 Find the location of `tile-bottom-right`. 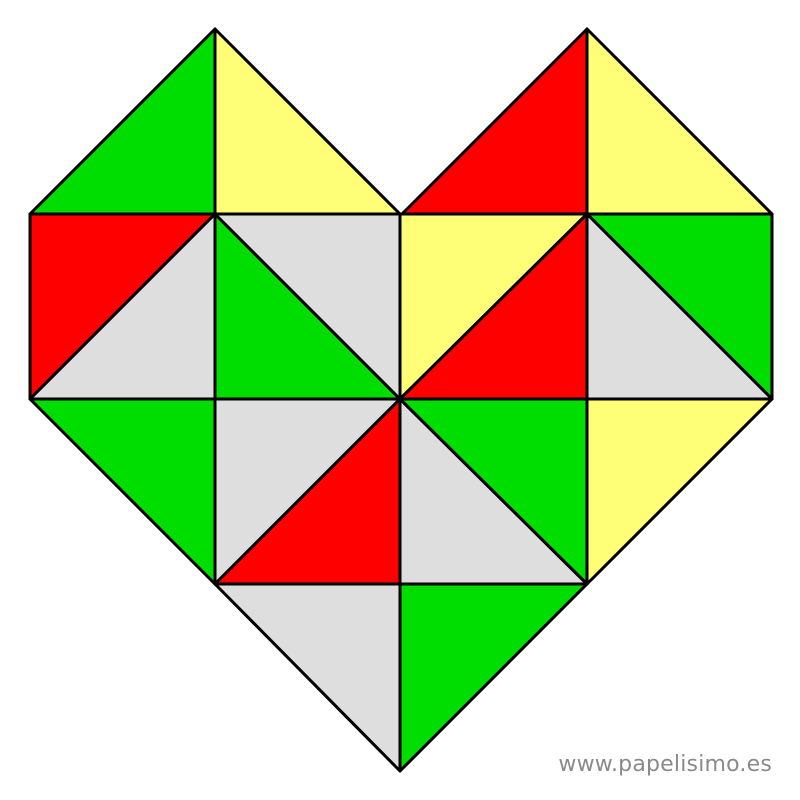

tile-bottom-right is located at coordinates (493, 677).